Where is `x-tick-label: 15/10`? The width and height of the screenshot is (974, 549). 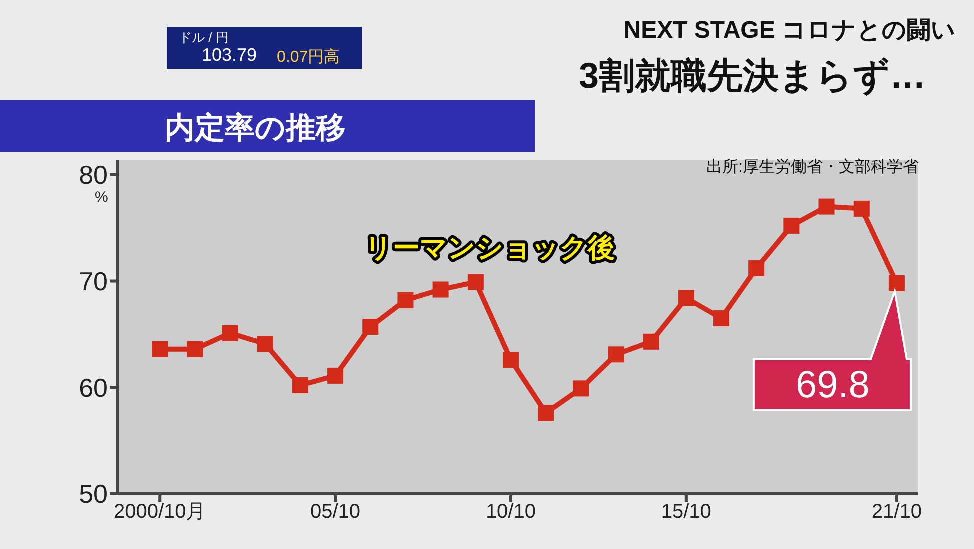 x-tick-label: 15/10 is located at coordinates (686, 512).